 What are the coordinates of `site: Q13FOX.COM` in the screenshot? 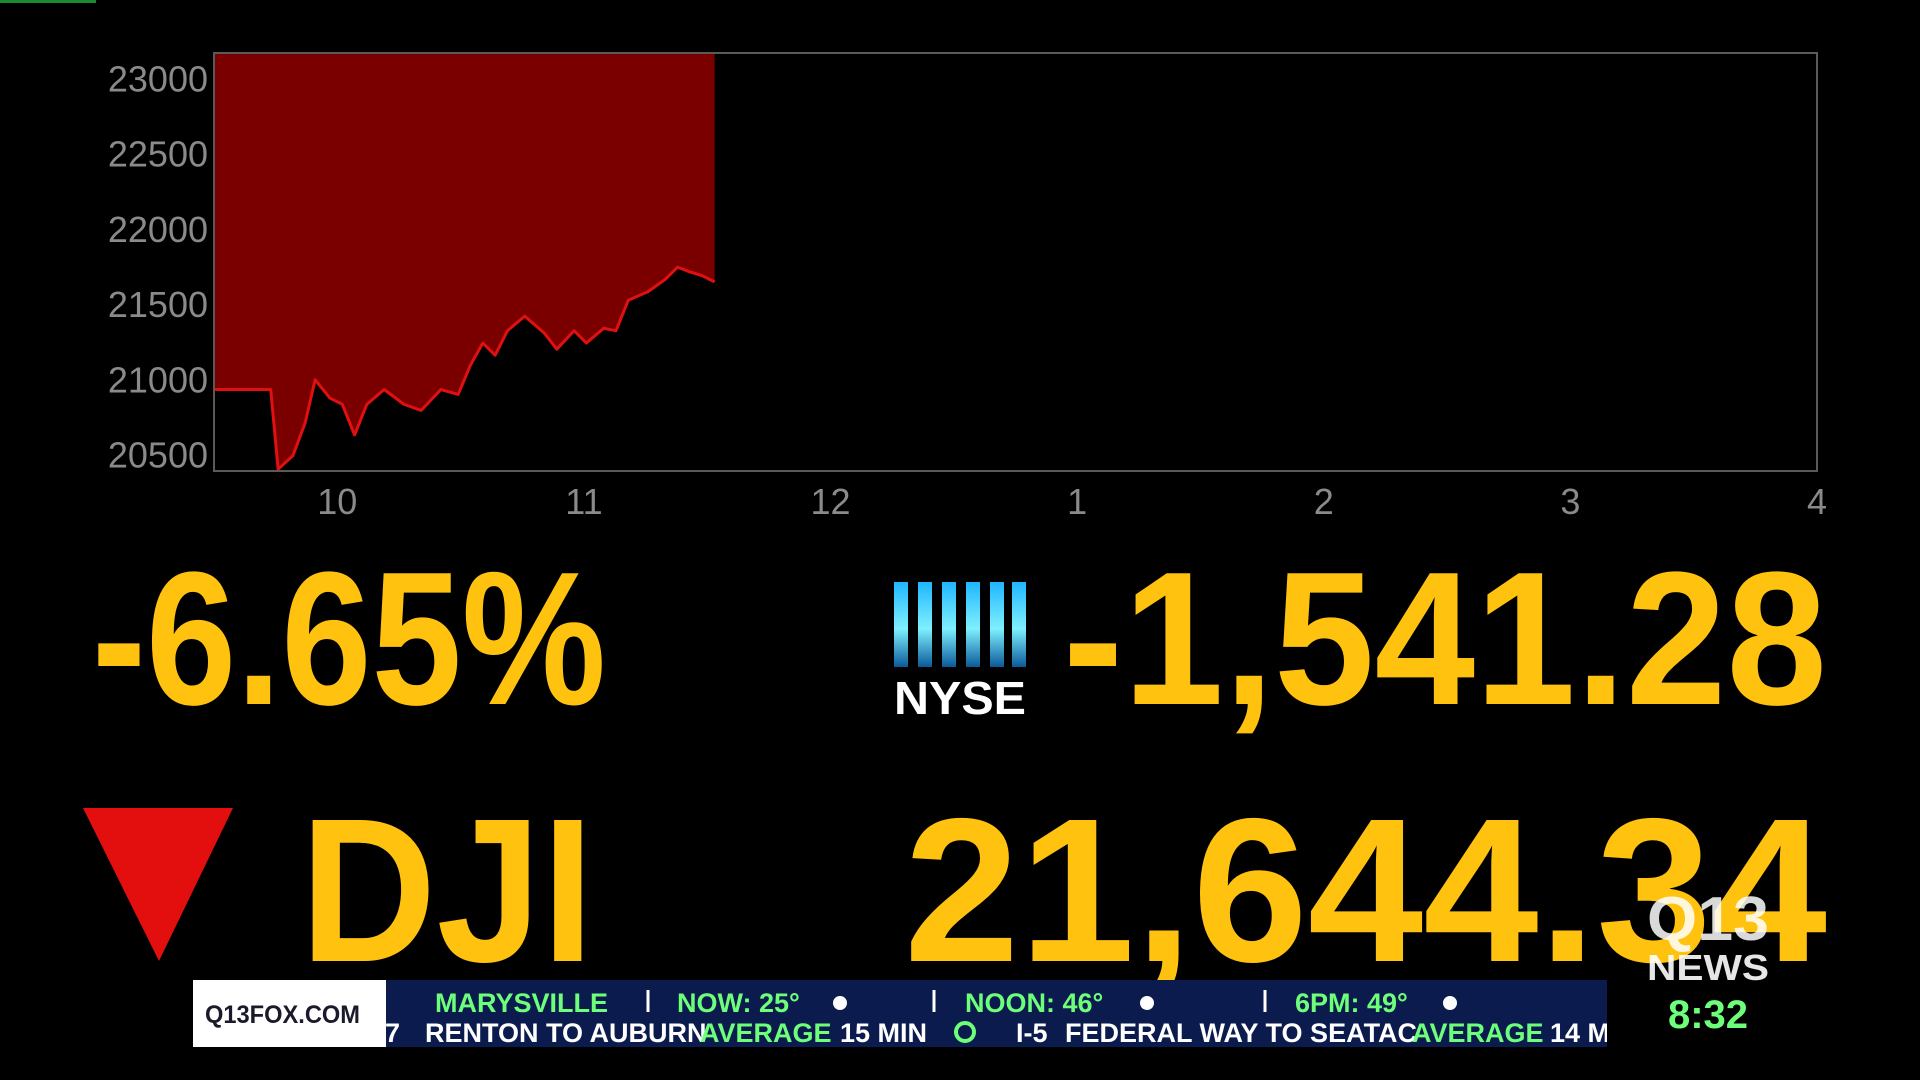 It's located at (282, 1015).